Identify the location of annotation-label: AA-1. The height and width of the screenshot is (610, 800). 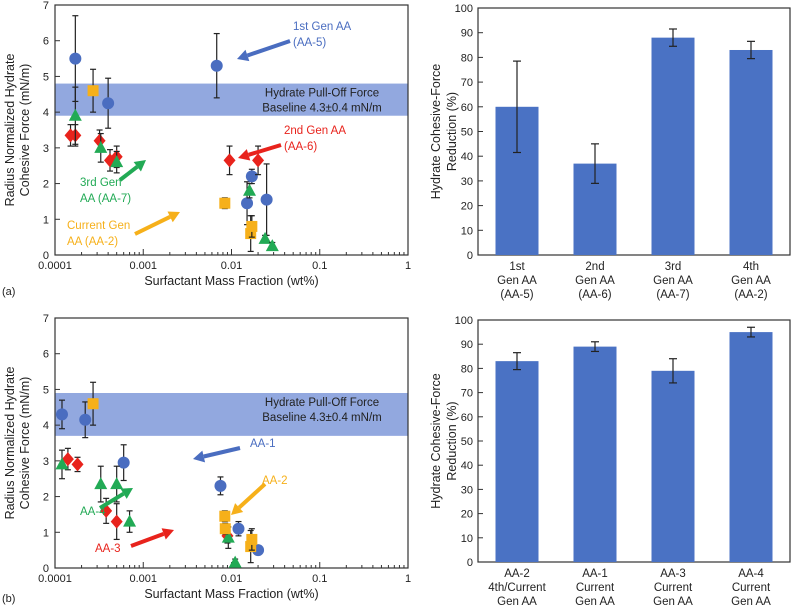
(263, 444).